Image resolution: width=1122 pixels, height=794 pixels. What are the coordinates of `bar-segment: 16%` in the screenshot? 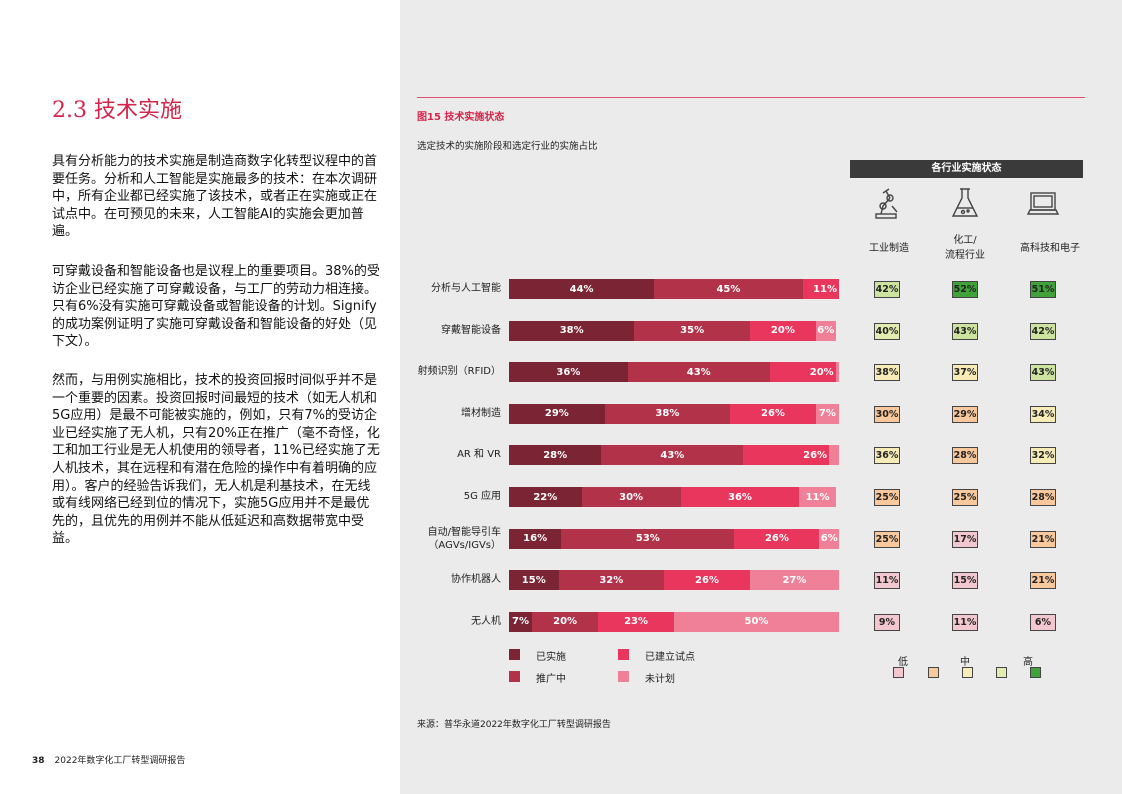 It's located at (535, 538).